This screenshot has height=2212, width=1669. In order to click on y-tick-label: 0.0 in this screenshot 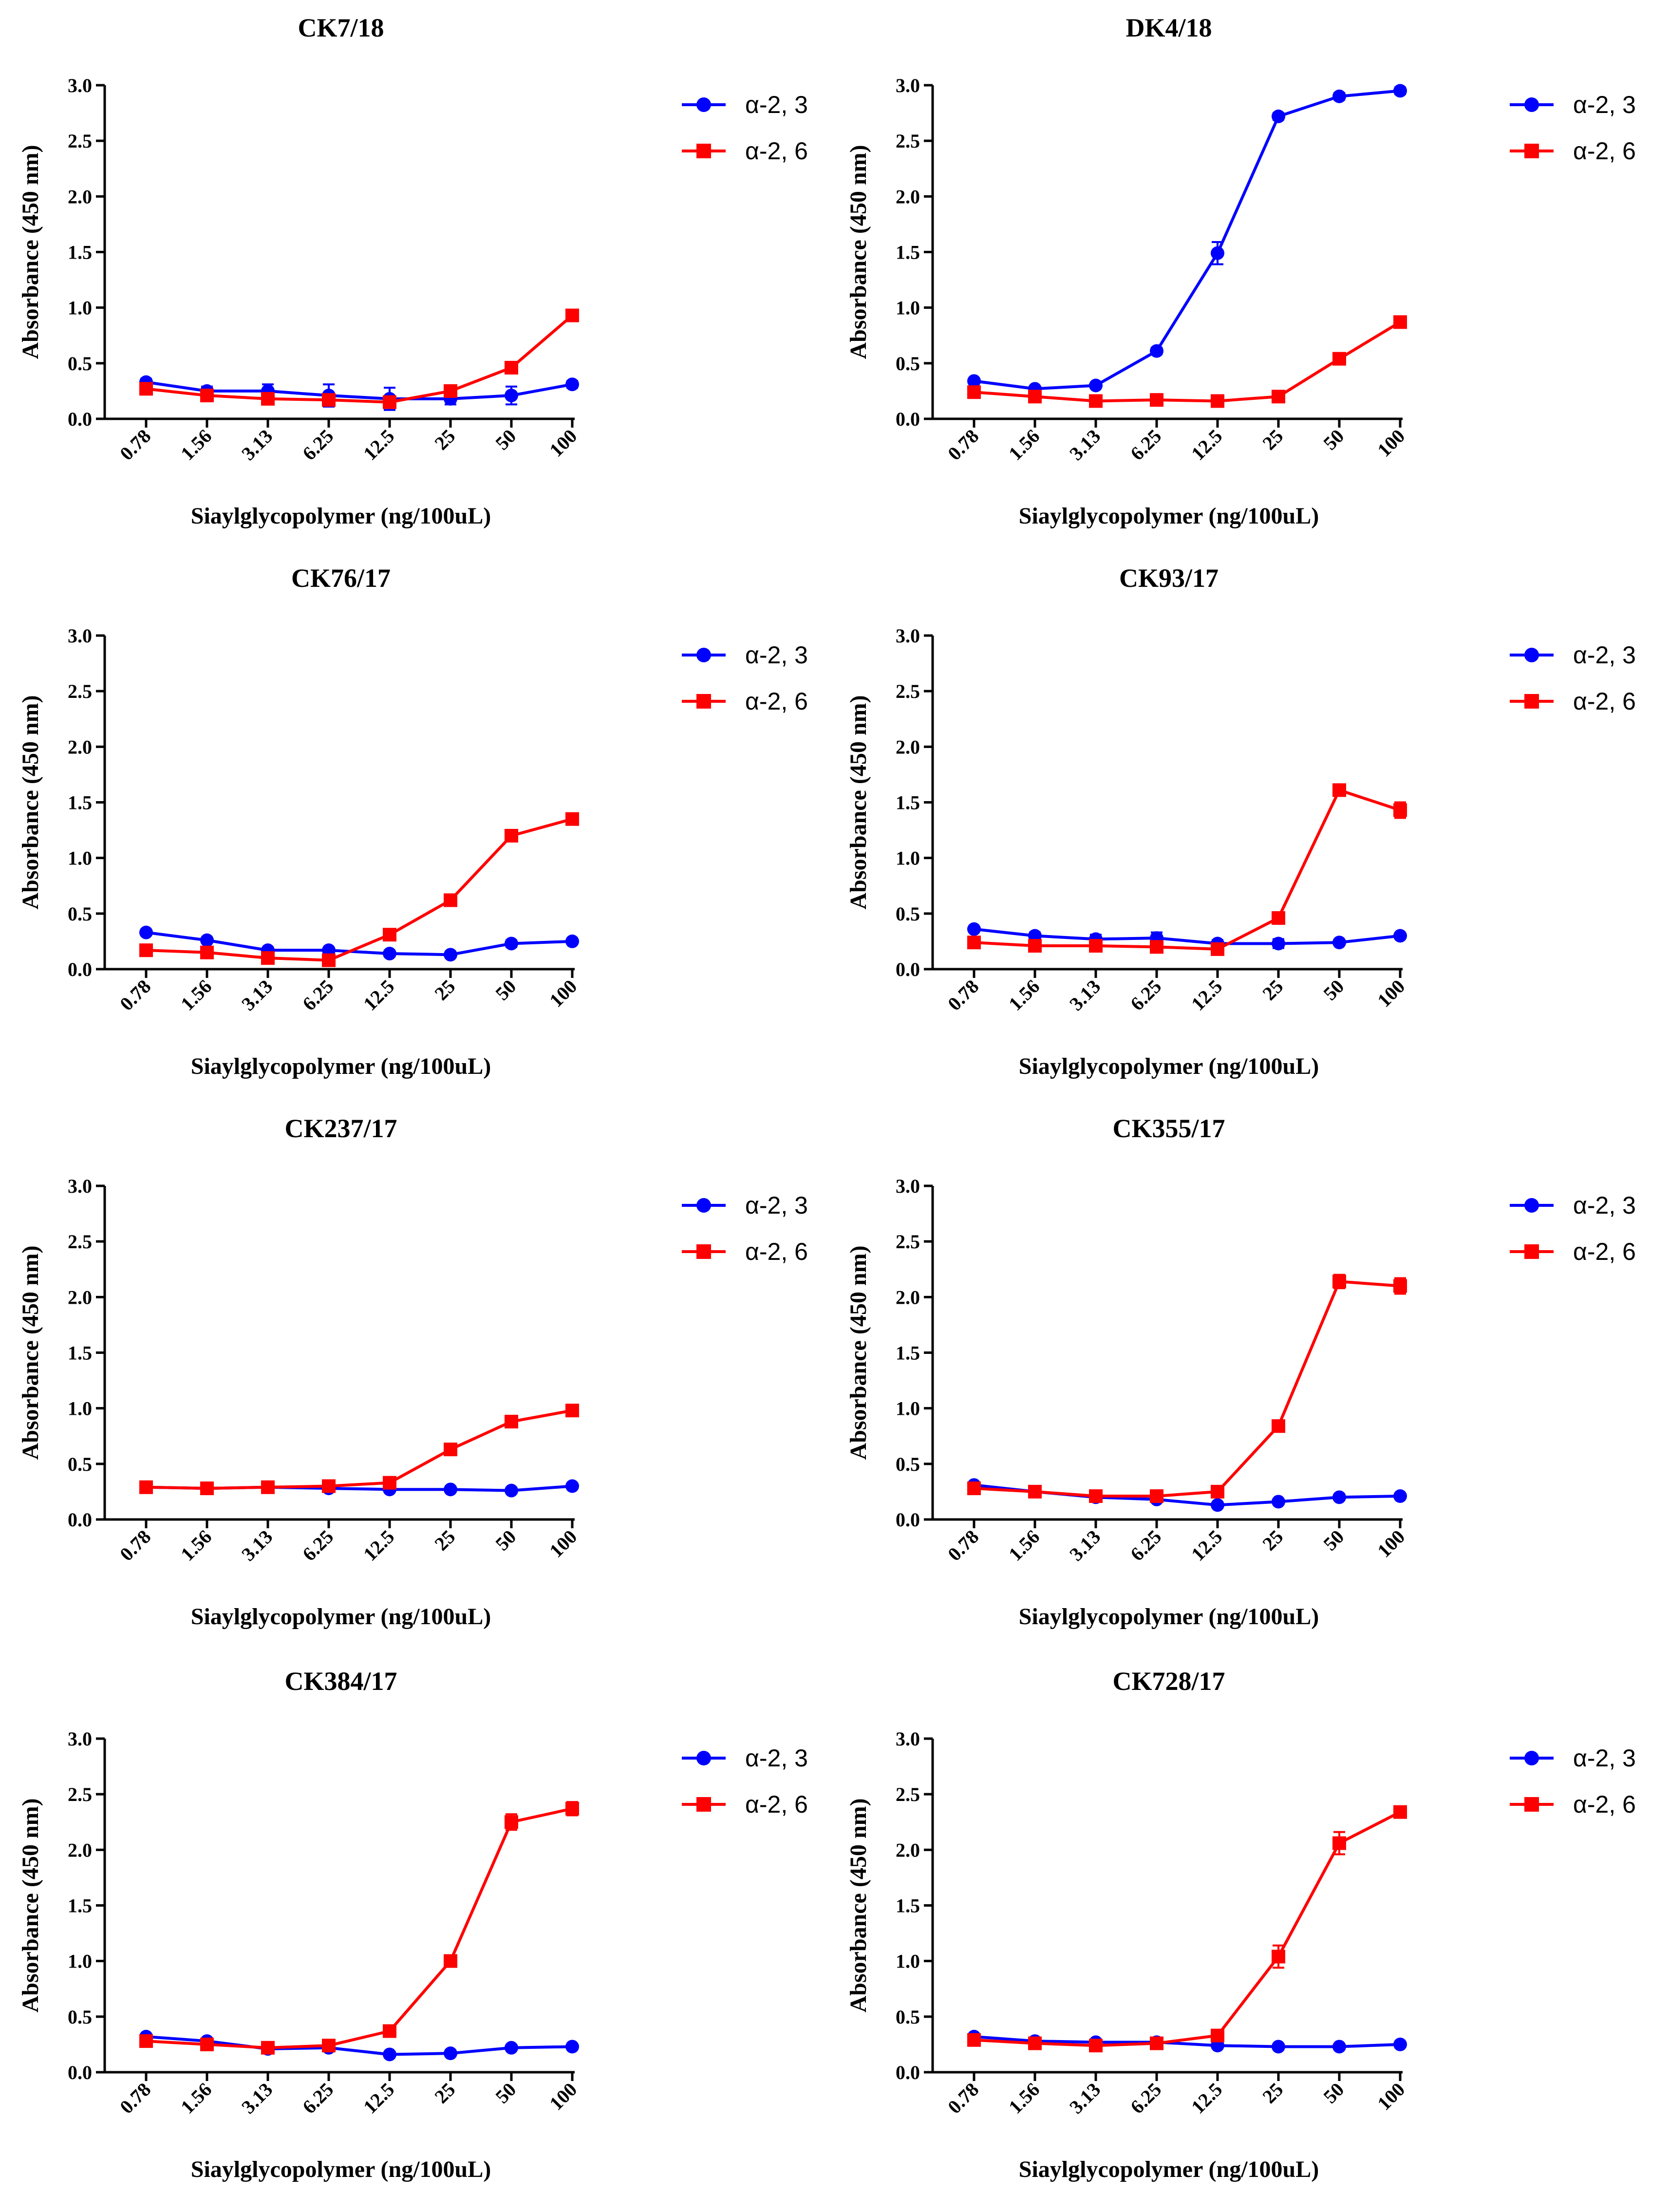, I will do `click(908, 419)`.